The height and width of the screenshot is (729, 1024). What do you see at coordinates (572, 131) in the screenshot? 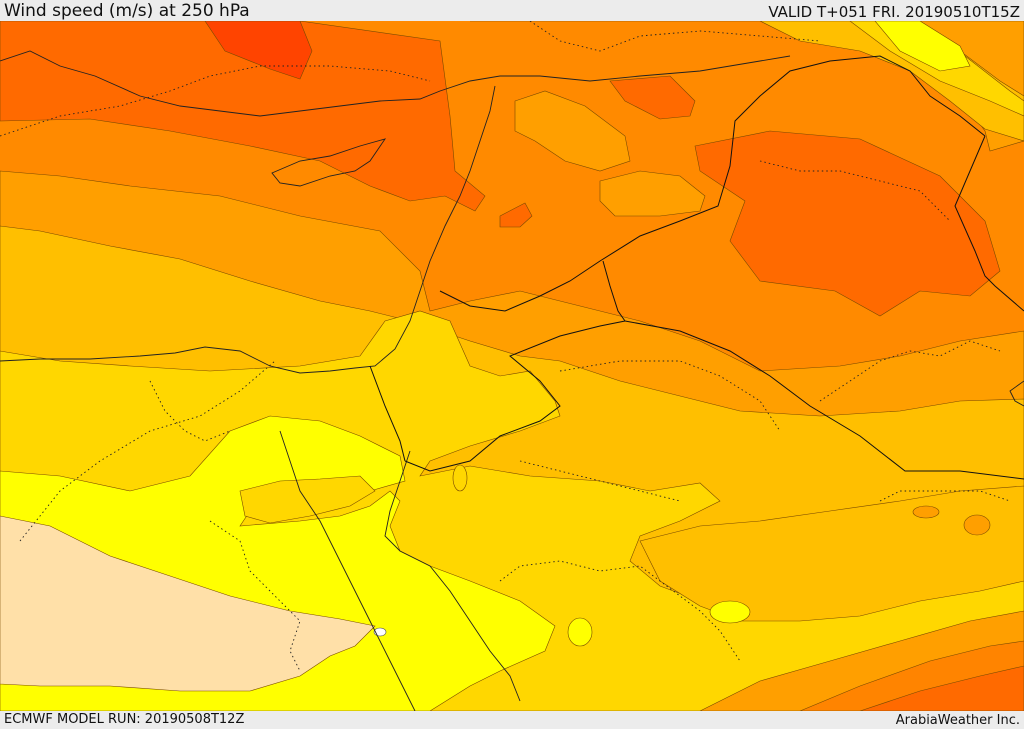
I see `speed-band-5-patch-north` at bounding box center [572, 131].